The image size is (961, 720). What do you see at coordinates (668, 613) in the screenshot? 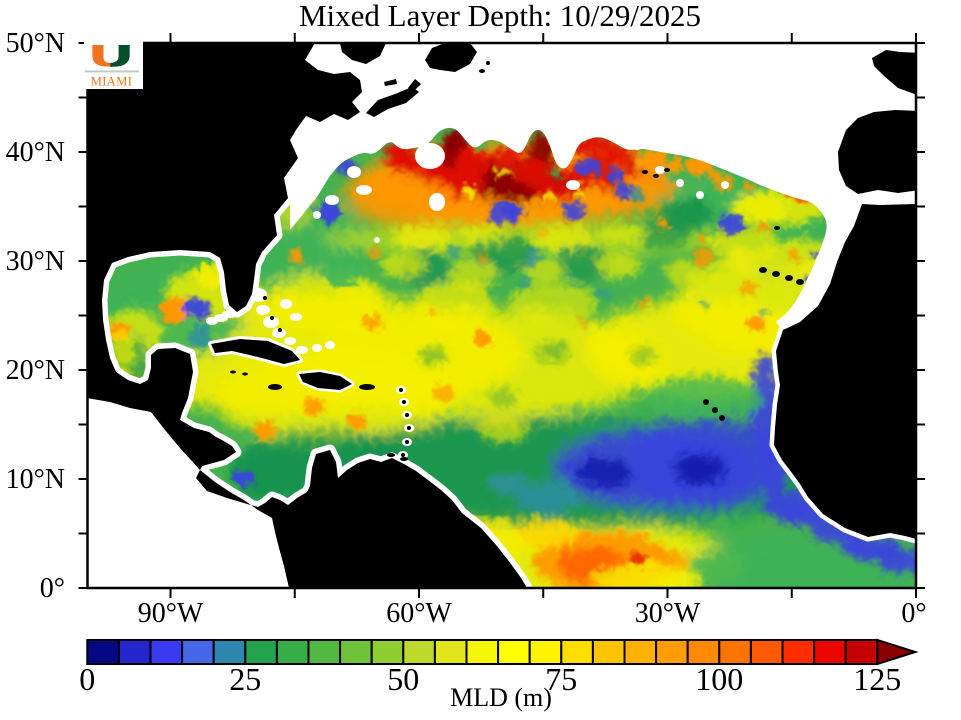
I see `svg-text: 30°W` at bounding box center [668, 613].